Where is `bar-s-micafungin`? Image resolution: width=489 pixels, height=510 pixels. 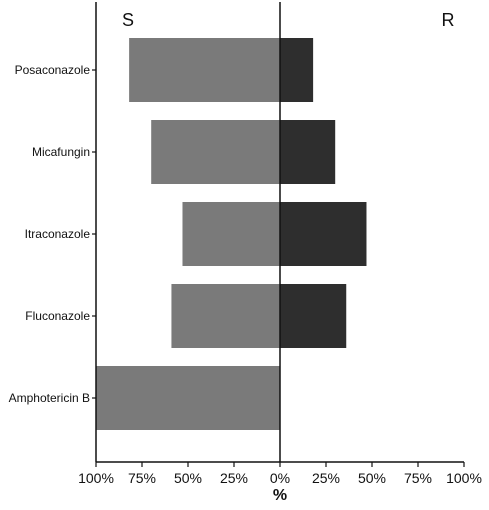
bar-s-micafungin is located at coordinates (215, 152).